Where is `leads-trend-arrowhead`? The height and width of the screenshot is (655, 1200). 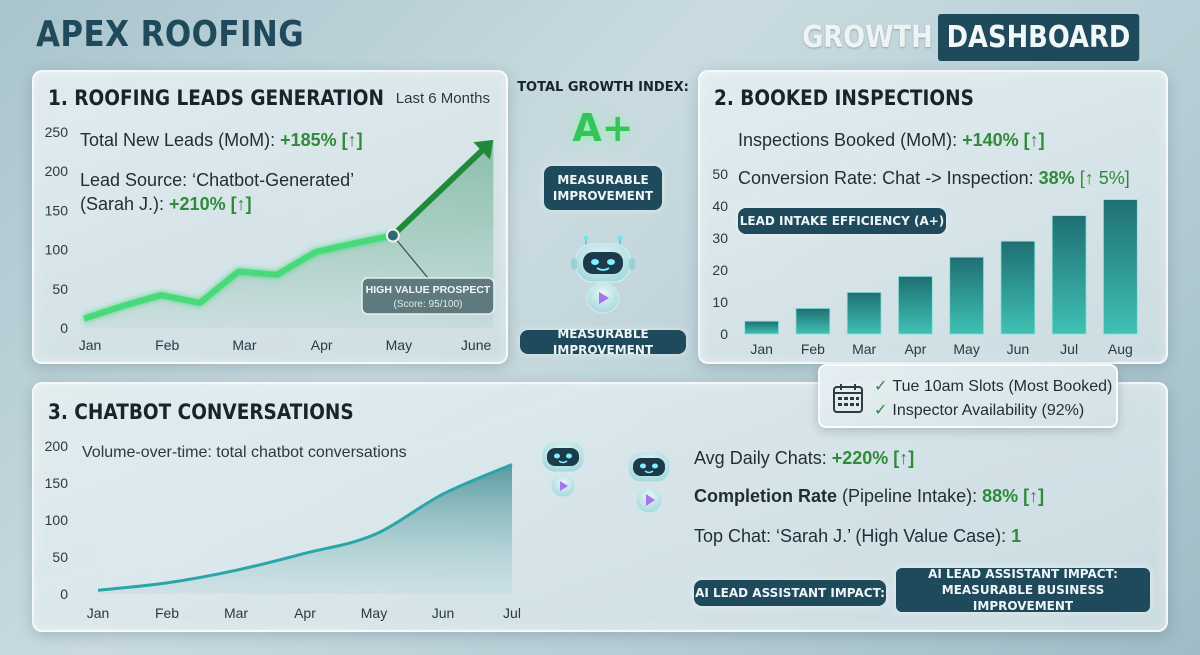 leads-trend-arrowhead is located at coordinates (483, 149).